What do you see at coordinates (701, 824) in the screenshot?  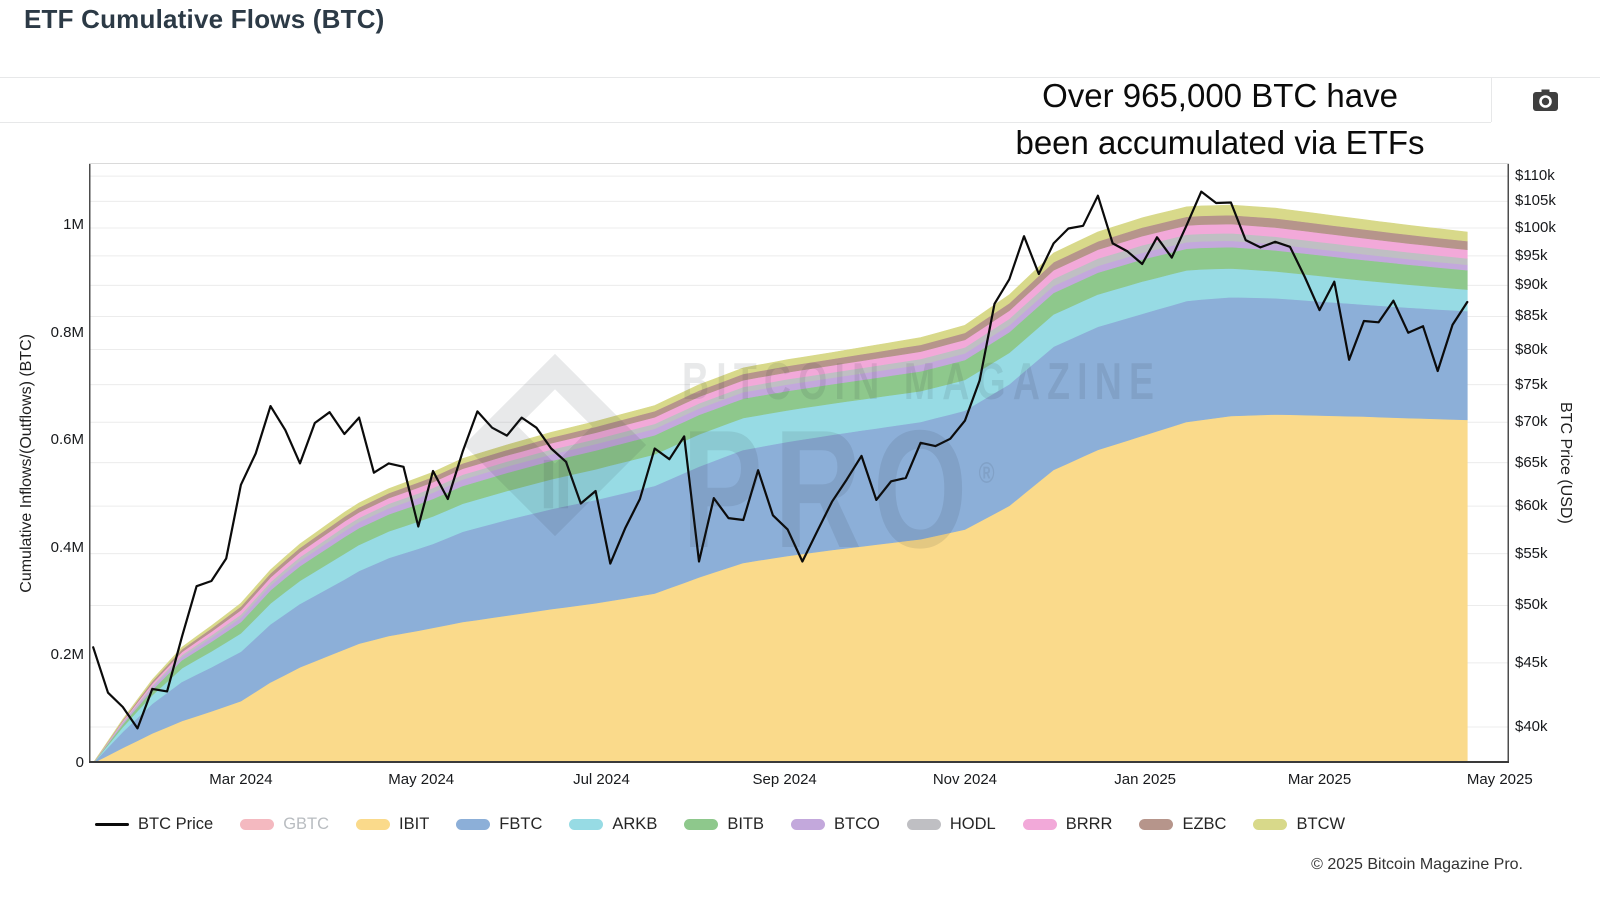 I see `area-swatch-bitb` at bounding box center [701, 824].